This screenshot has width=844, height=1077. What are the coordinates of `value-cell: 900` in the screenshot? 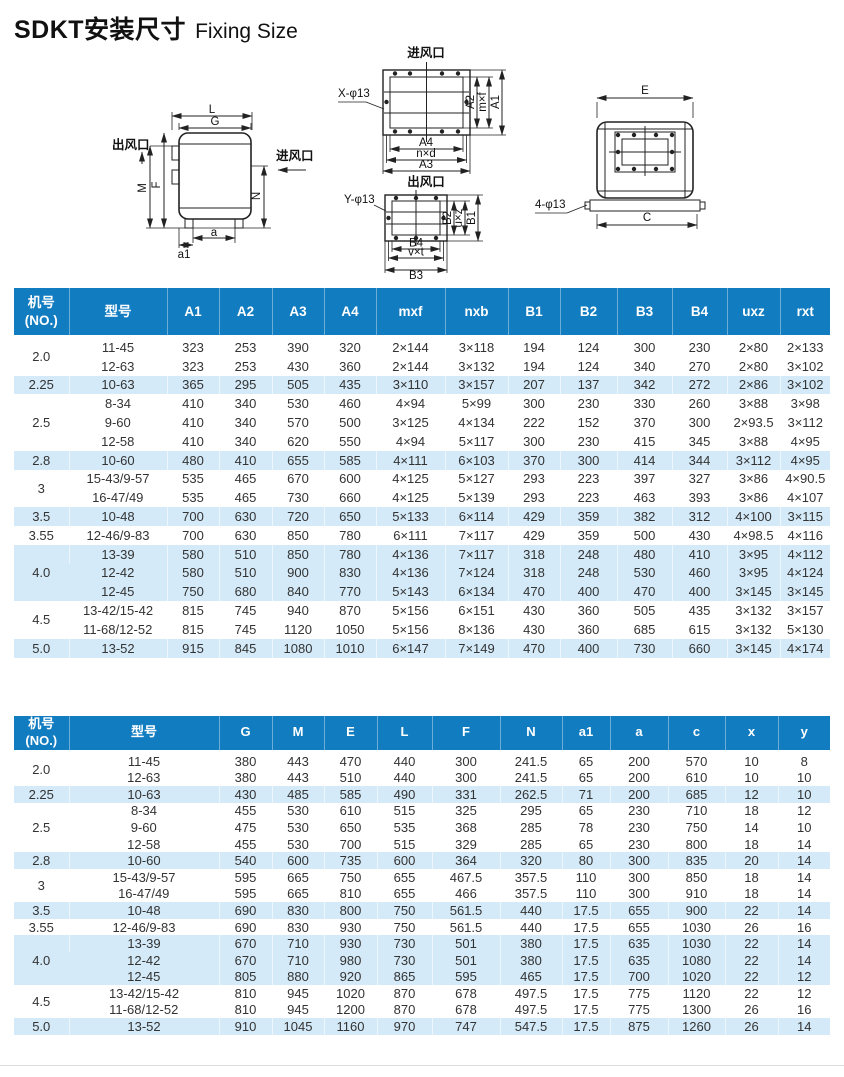 It's located at (696, 910).